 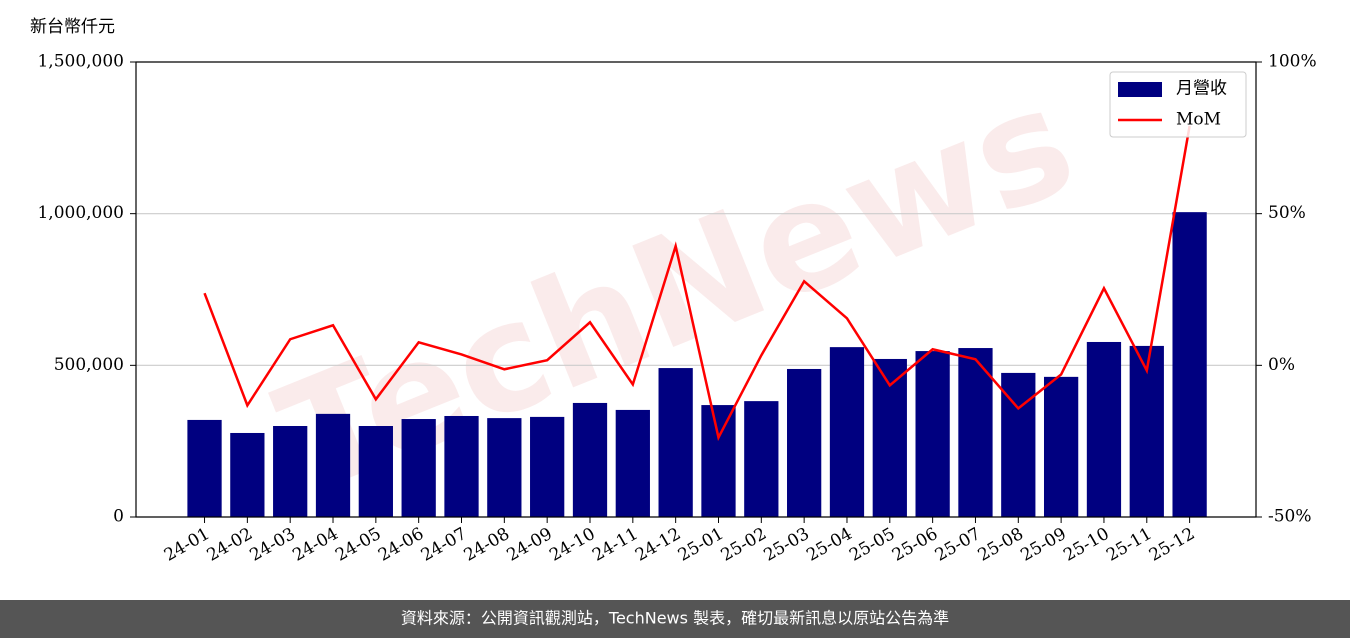 What do you see at coordinates (230, 545) in the screenshot?
I see `x-tick-label: 24-02` at bounding box center [230, 545].